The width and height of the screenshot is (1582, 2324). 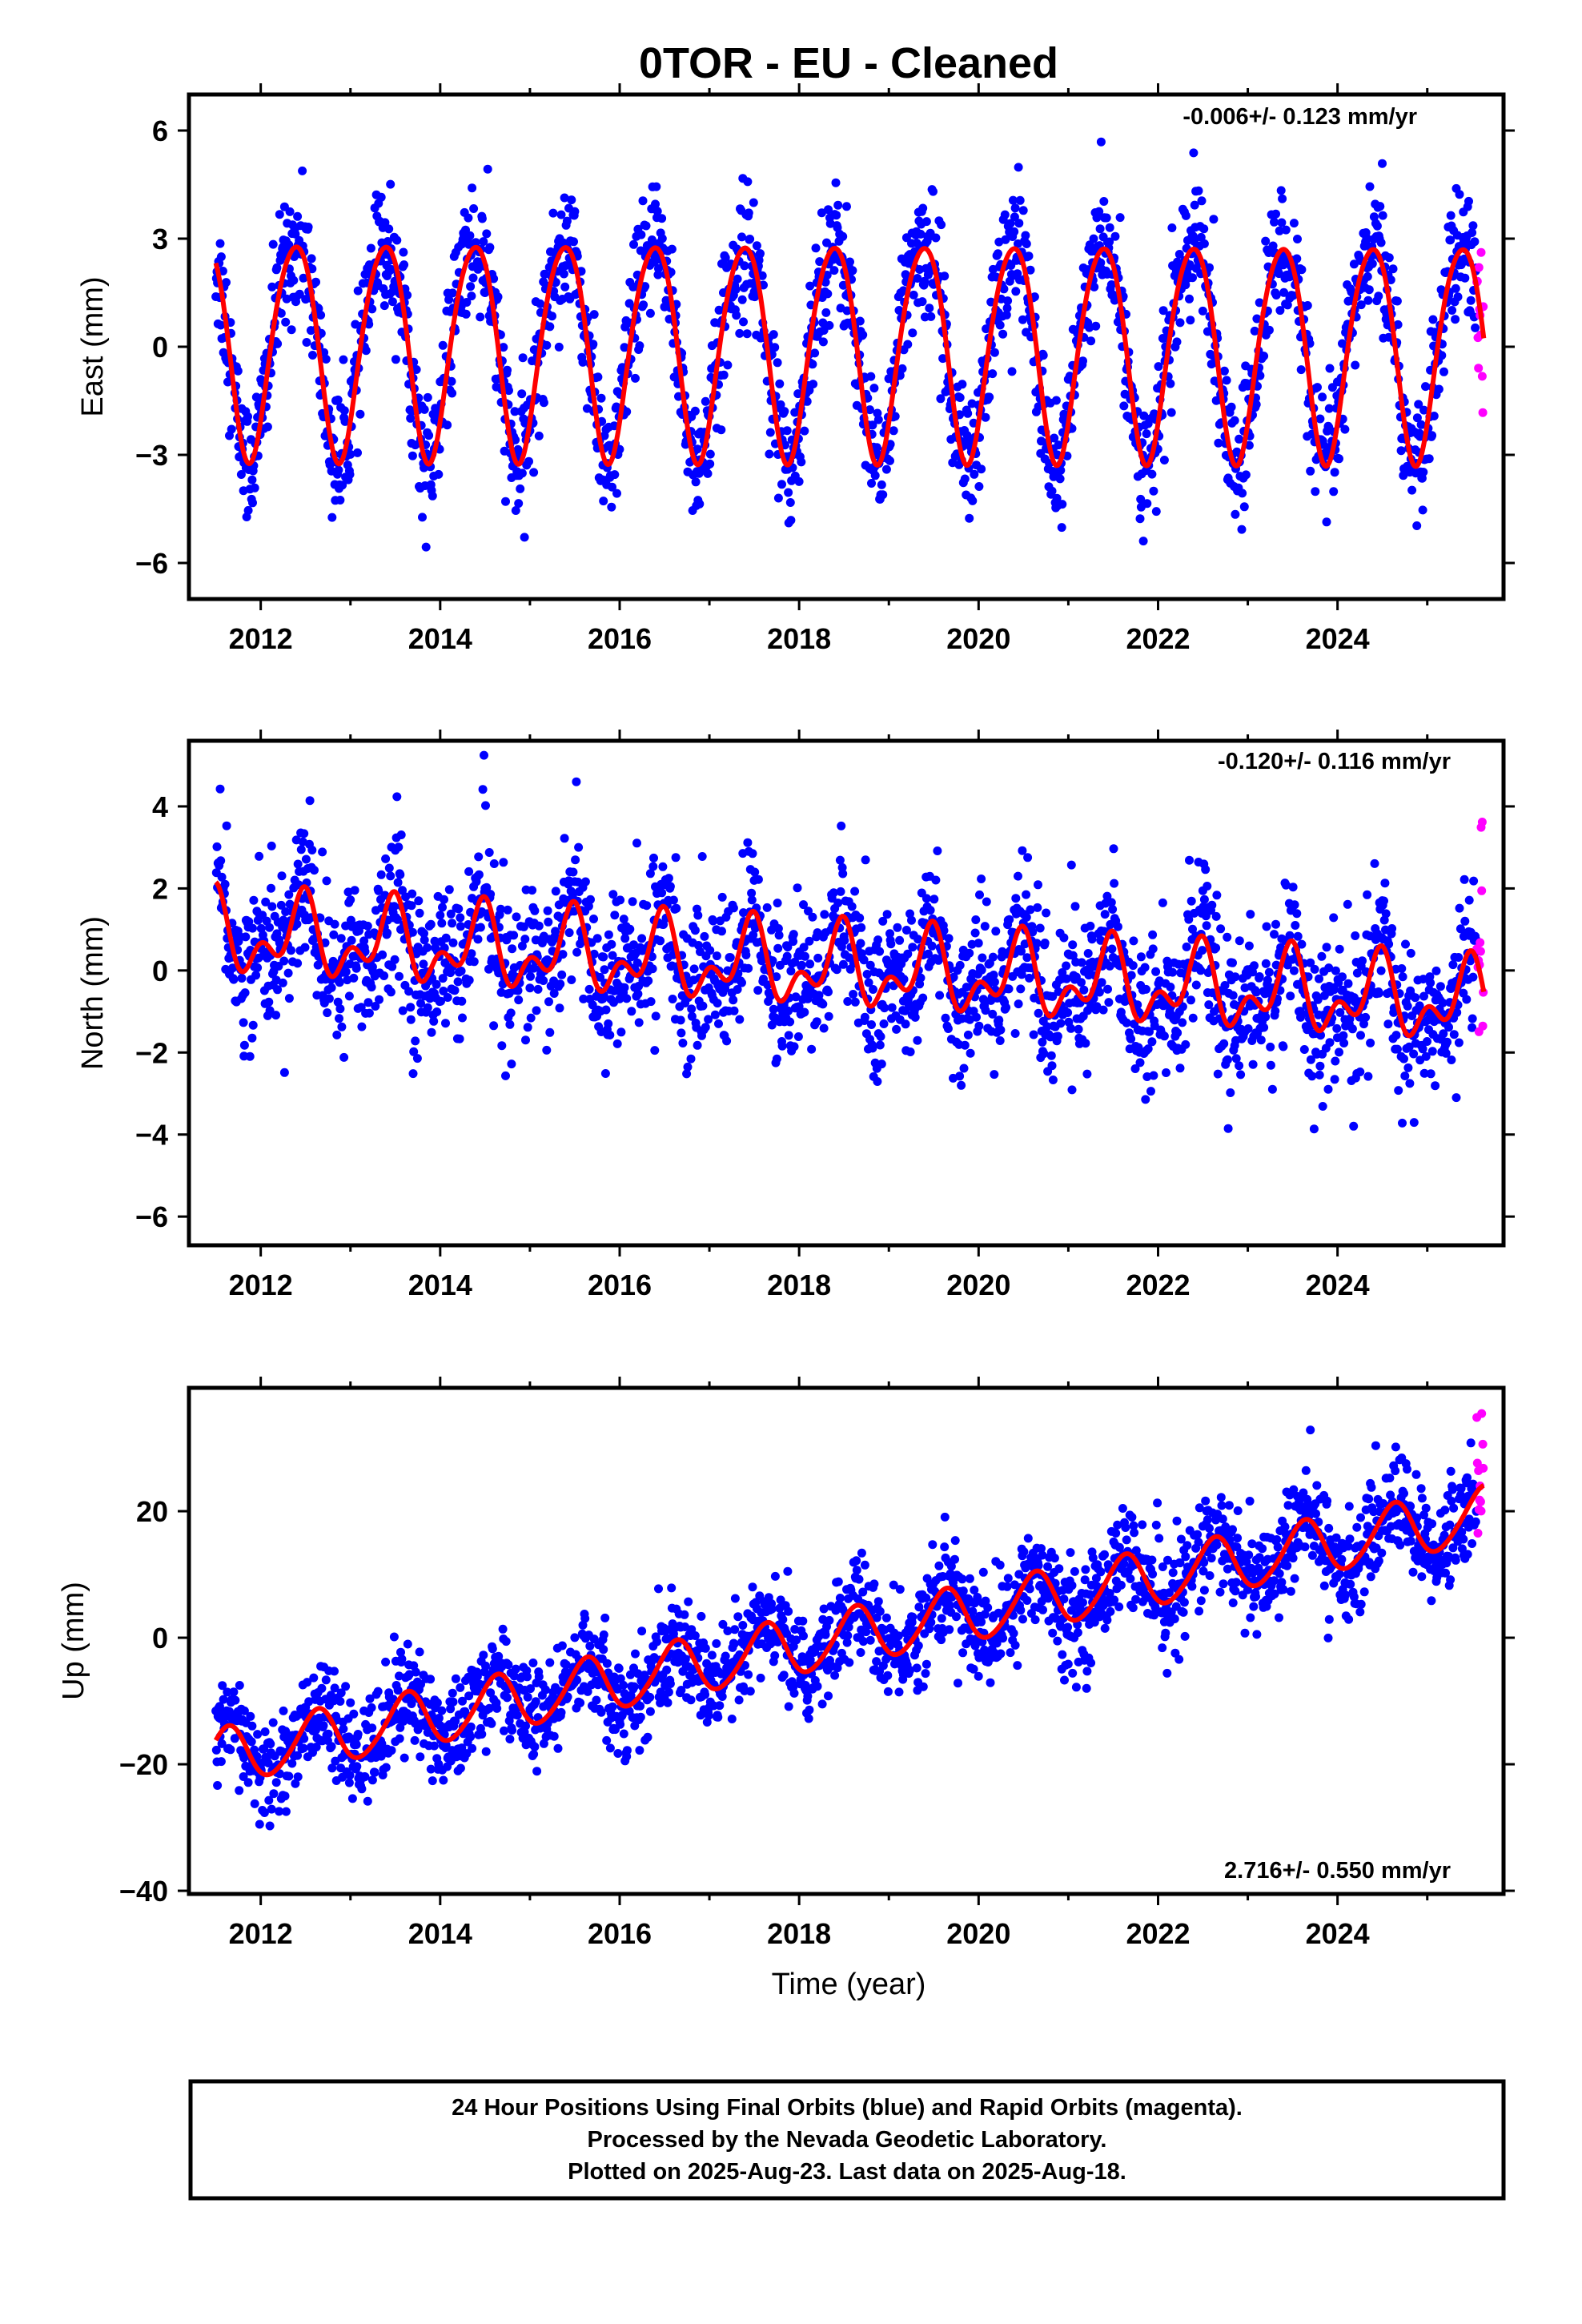 I want to click on x-tick-label: 2024, so click(x=1338, y=638).